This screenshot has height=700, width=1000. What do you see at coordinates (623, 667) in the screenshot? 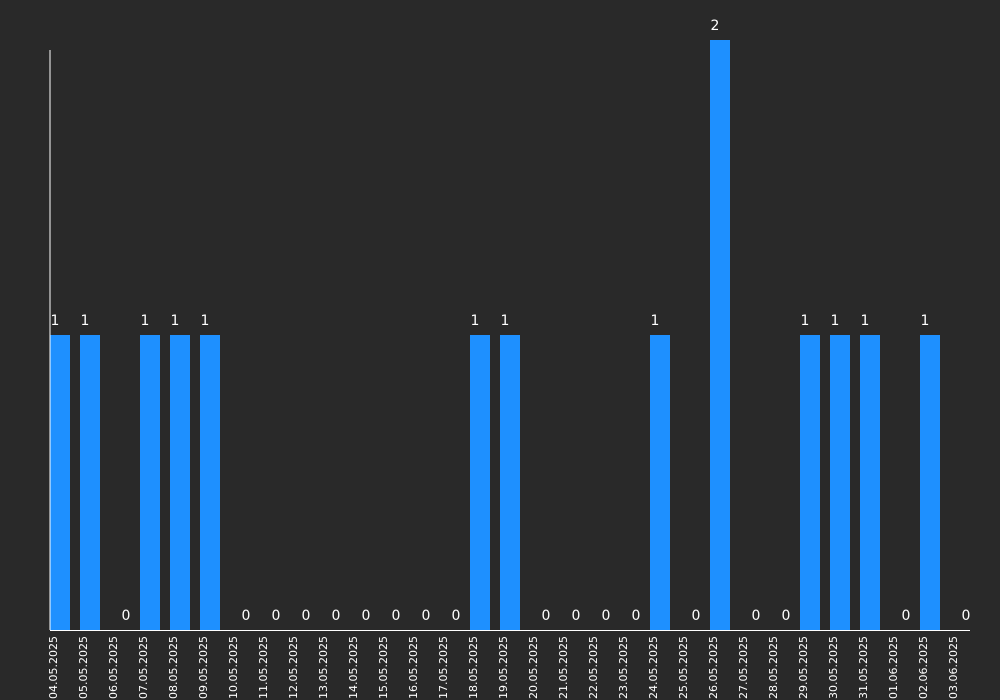
I see `x-tick-label-23.05.2025: 23.05.2025` at bounding box center [623, 667].